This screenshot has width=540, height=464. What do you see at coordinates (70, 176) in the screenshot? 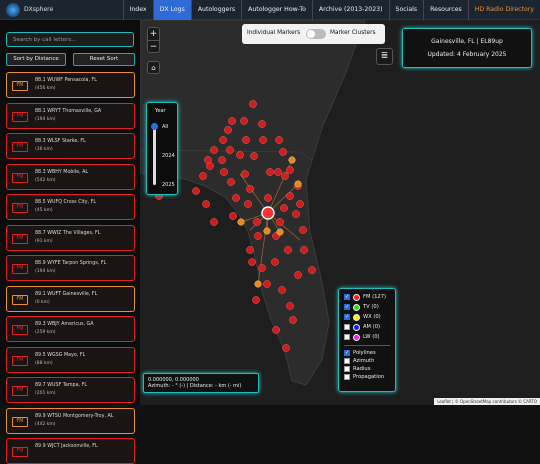
I see `station-card: FM 88.3 WBHY Mobile, AL (542 km)` at bounding box center [70, 176].